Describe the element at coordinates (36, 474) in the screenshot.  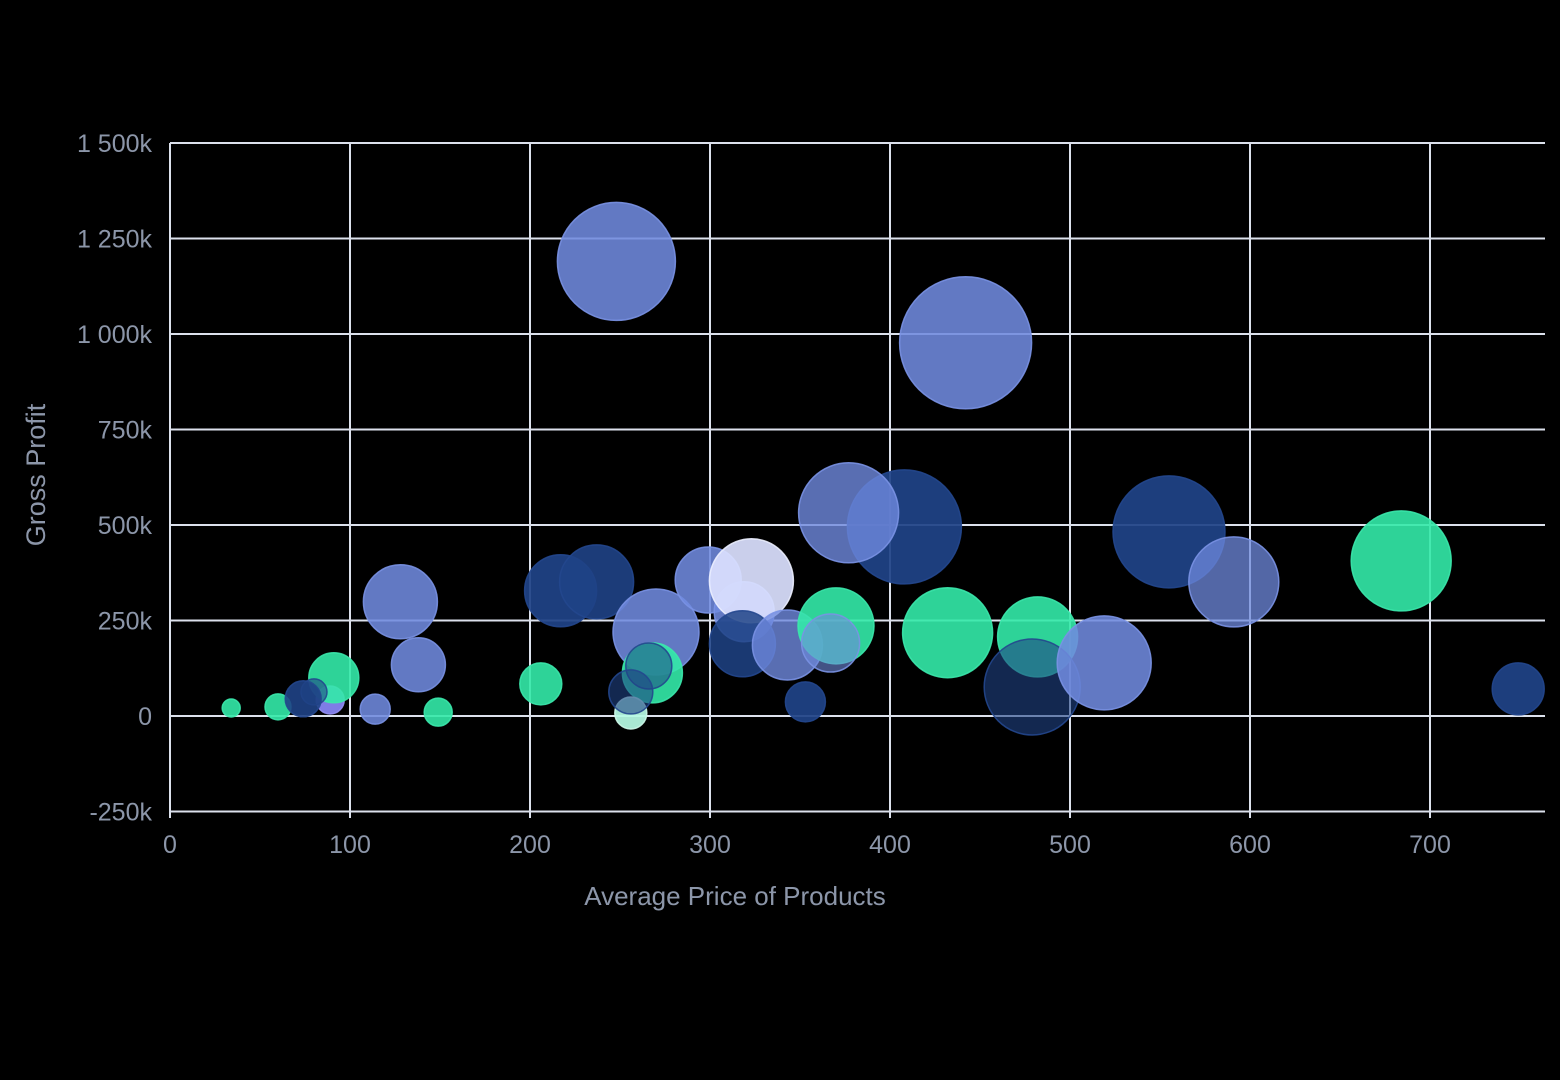
I see `y-axis-title: Gross Profit` at that location.